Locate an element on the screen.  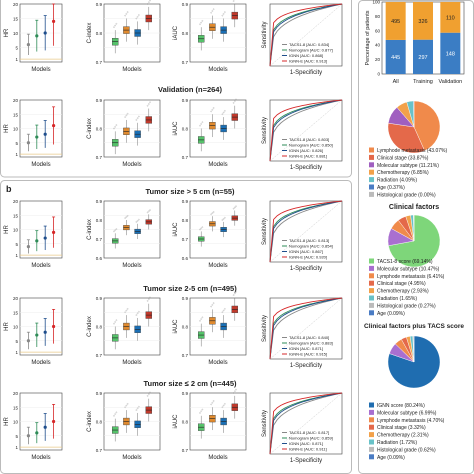
roc-legend-label: IGNN [AUC: 0.867] is located at coordinates (306, 251).